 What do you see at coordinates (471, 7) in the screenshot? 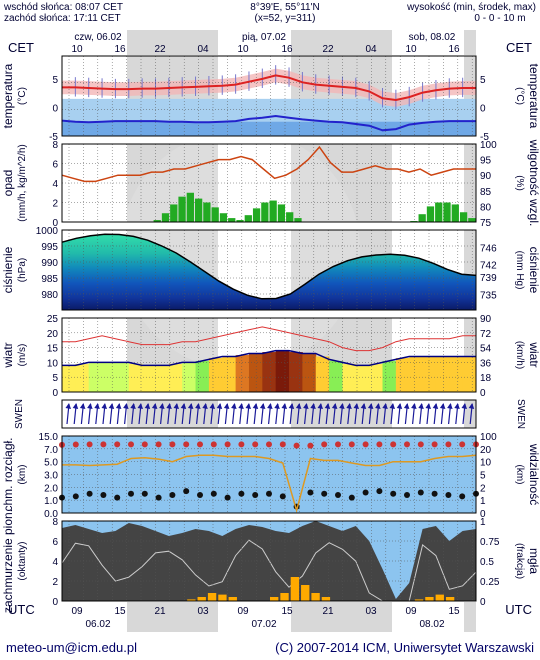
I see `height-title: wysokość (min, środek, max)` at bounding box center [471, 7].